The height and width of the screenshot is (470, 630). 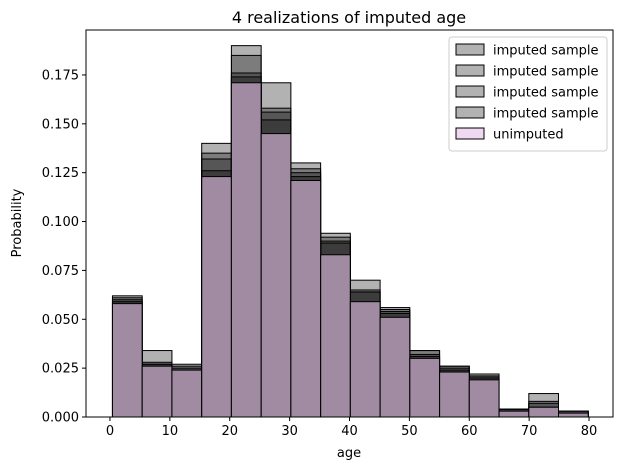 I want to click on x-tick-label: 30, so click(x=289, y=431).